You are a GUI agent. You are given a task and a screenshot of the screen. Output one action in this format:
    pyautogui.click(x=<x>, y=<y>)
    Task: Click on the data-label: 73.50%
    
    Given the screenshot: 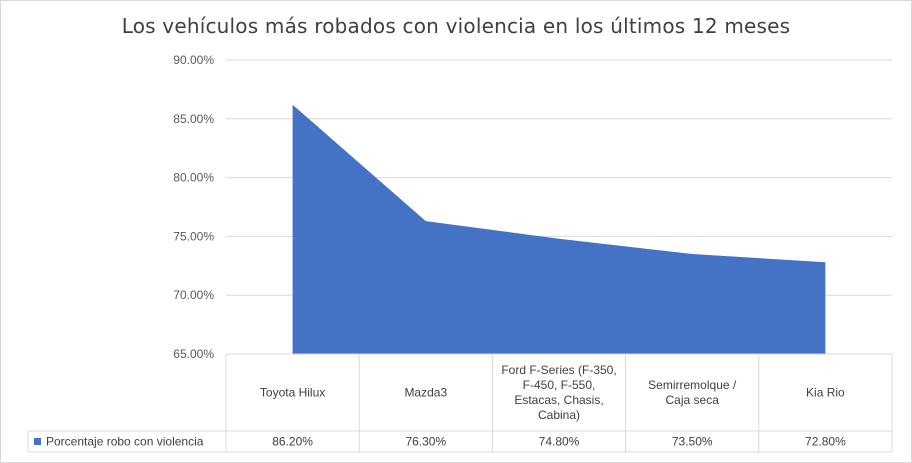 What is the action you would take?
    pyautogui.click(x=692, y=442)
    